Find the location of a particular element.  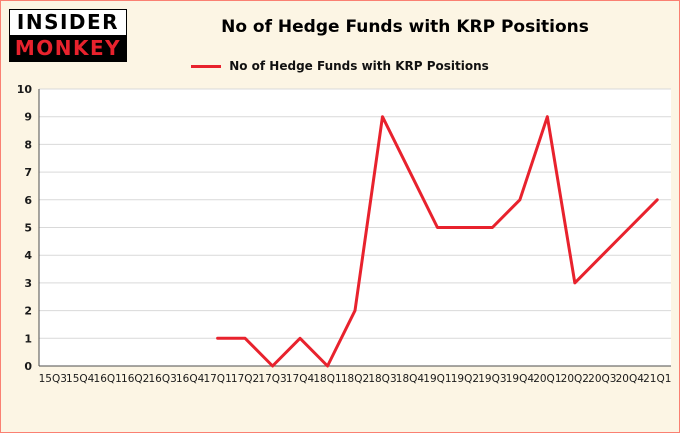

x-tick-label: 16Q1 is located at coordinates (108, 379).